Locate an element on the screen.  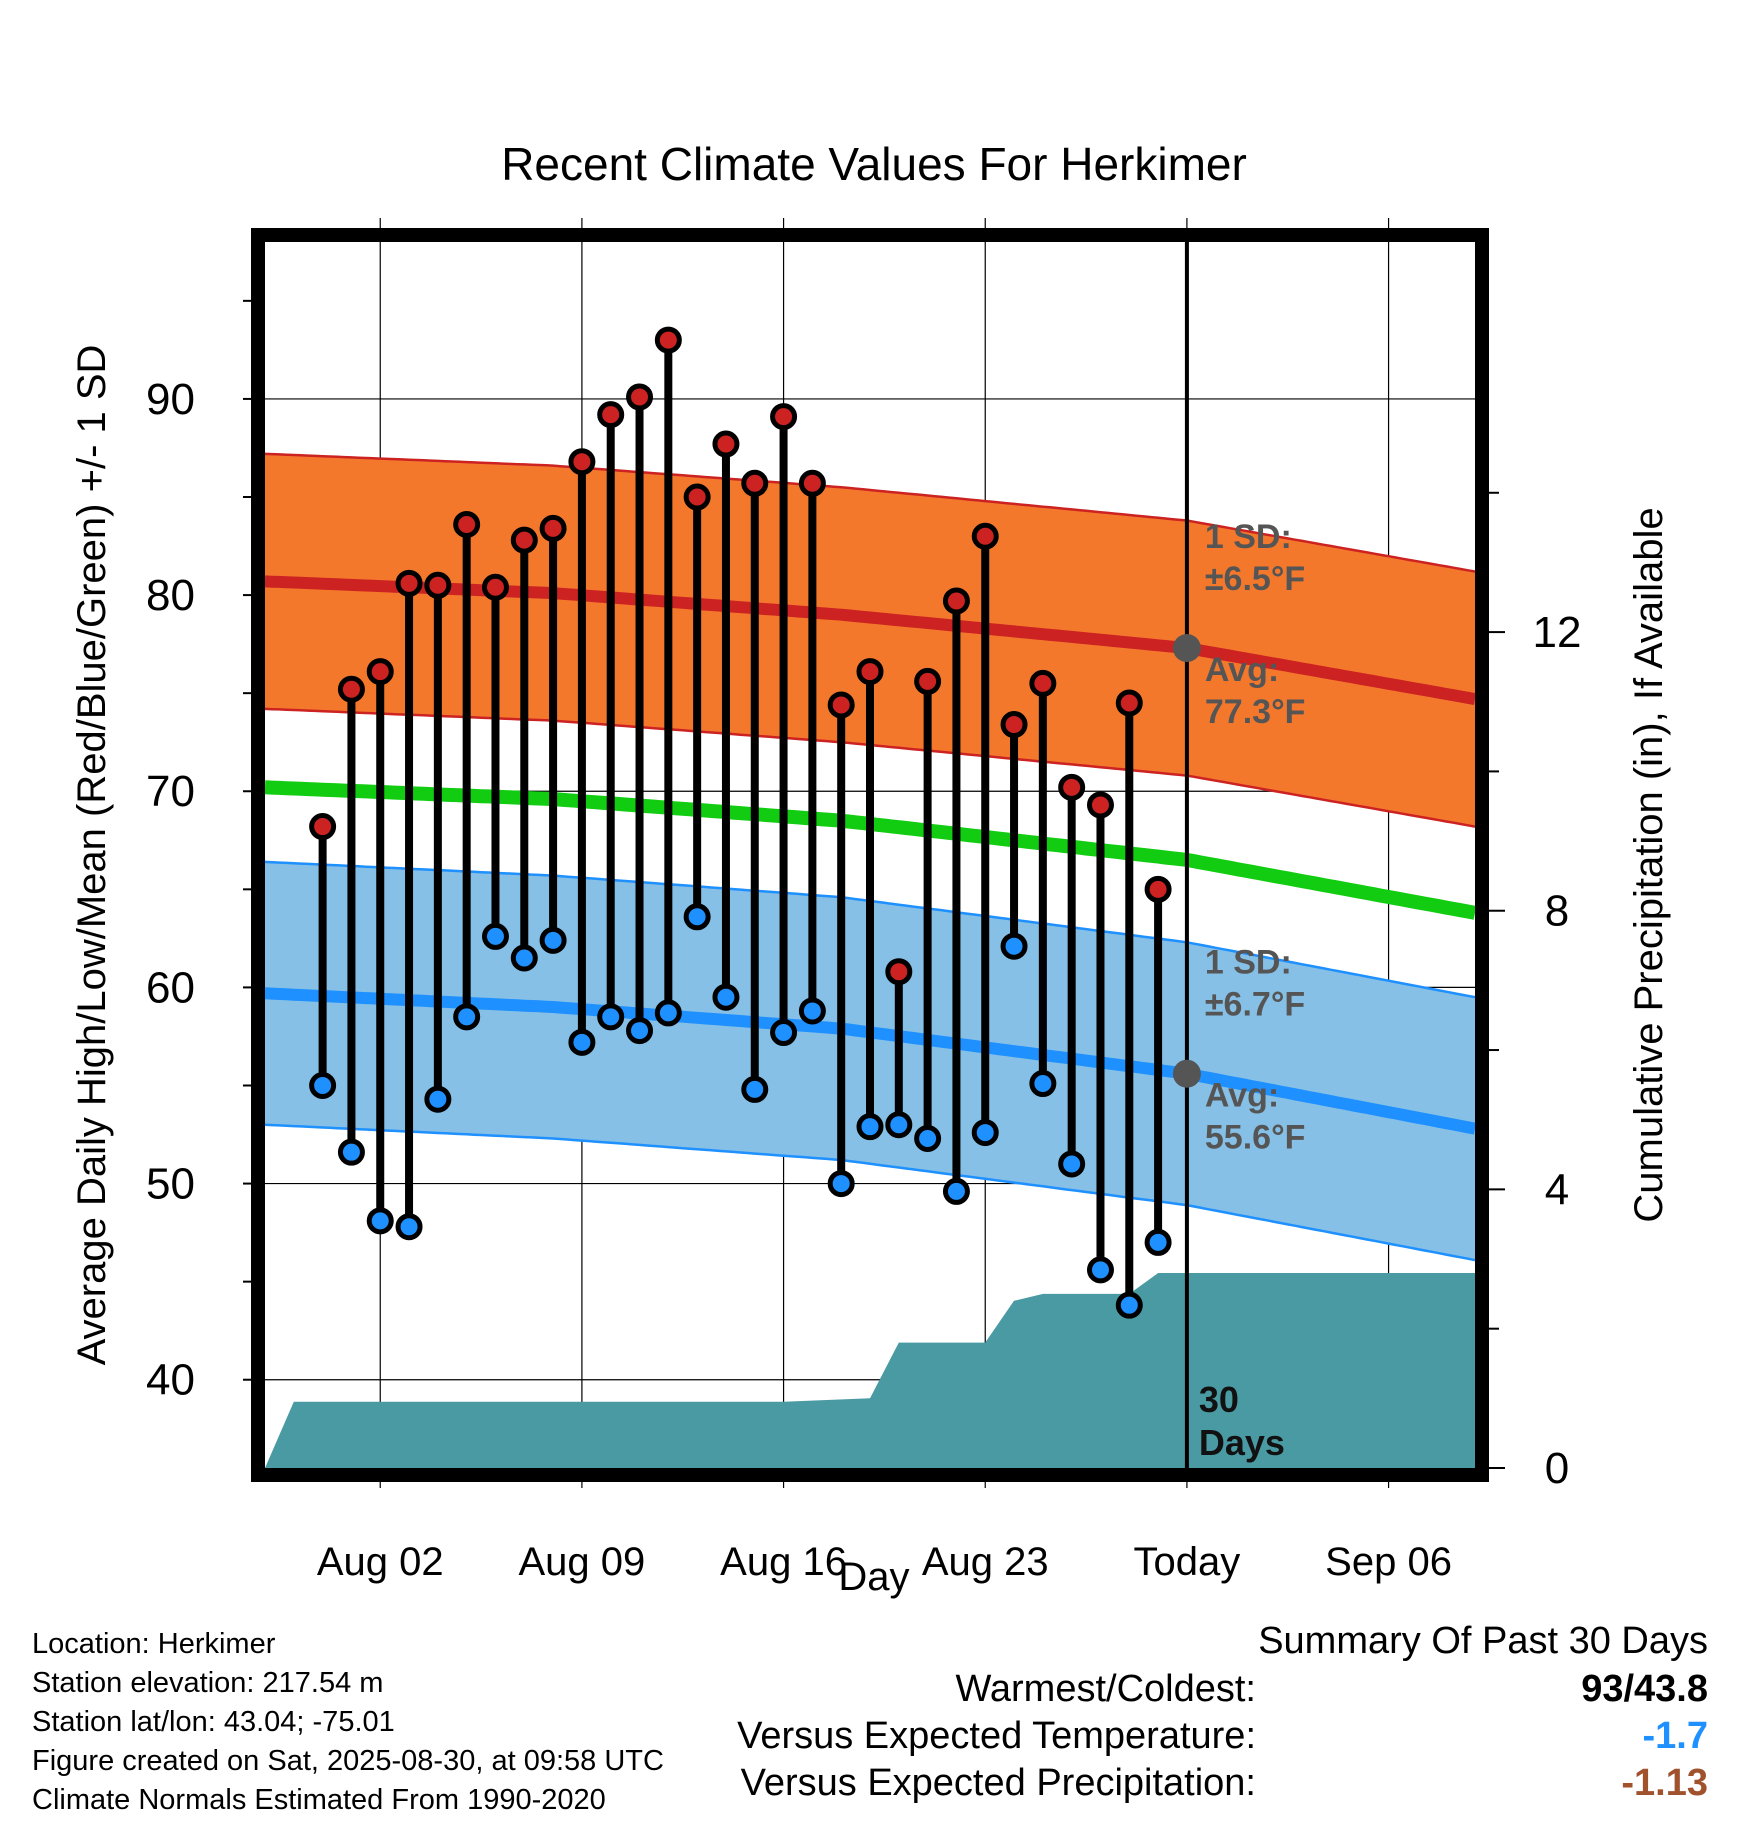
low-sd-lower-edge is located at coordinates (870, 1192).